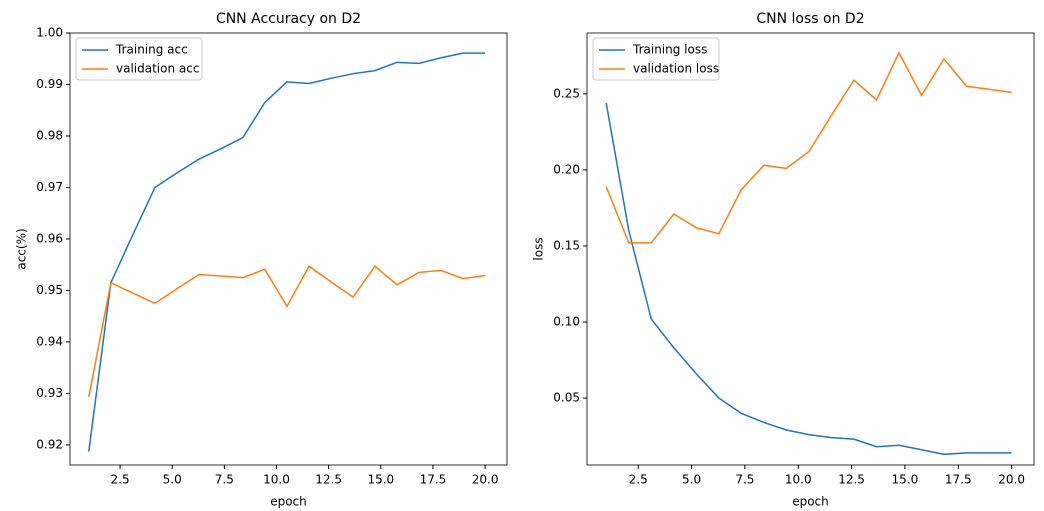 The image size is (1044, 511). Describe the element at coordinates (566, 322) in the screenshot. I see `y-tick-label: 0.10` at that location.